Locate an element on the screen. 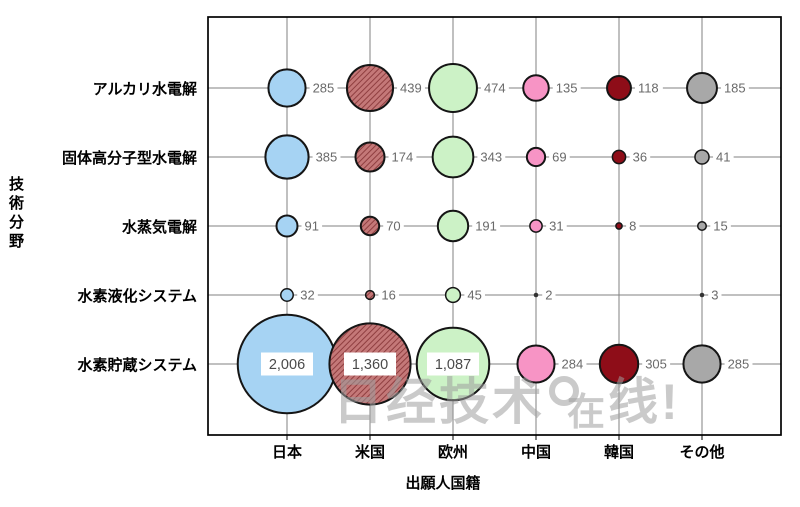  y-axis-title: 技術分野 is located at coordinates (15, 214).